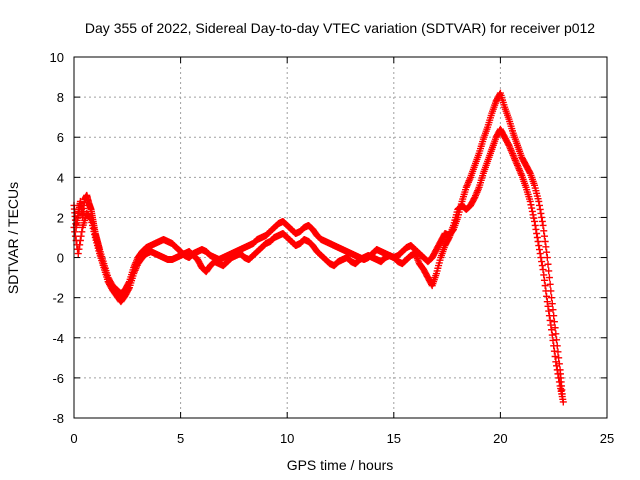  What do you see at coordinates (500, 438) in the screenshot?
I see `x-tick-label: 20` at bounding box center [500, 438].